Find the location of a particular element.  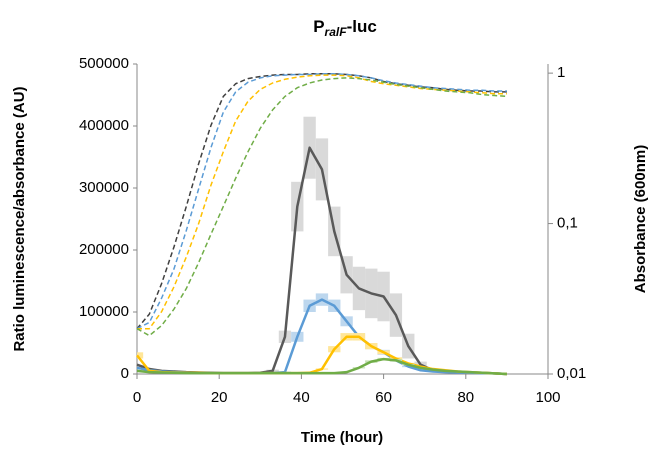

x-tick-label: 40 is located at coordinates (301, 397).